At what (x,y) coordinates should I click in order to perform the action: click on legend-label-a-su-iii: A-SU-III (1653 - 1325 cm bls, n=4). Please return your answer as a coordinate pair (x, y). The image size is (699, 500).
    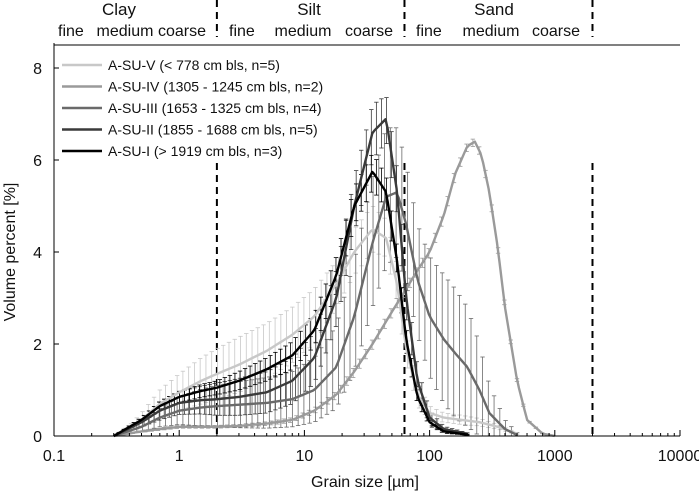
    Looking at the image, I should click on (215, 108).